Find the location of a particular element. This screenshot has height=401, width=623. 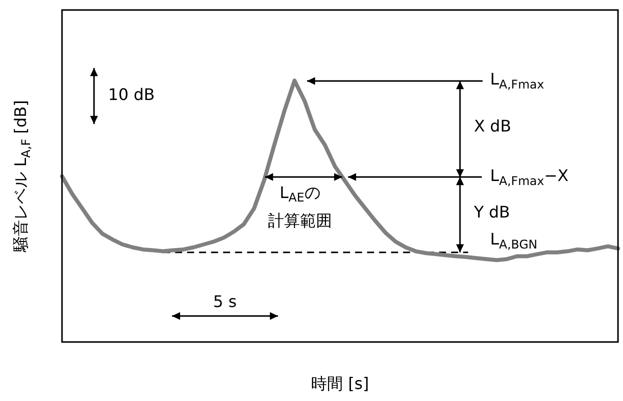

annotation: X dB is located at coordinates (493, 126).